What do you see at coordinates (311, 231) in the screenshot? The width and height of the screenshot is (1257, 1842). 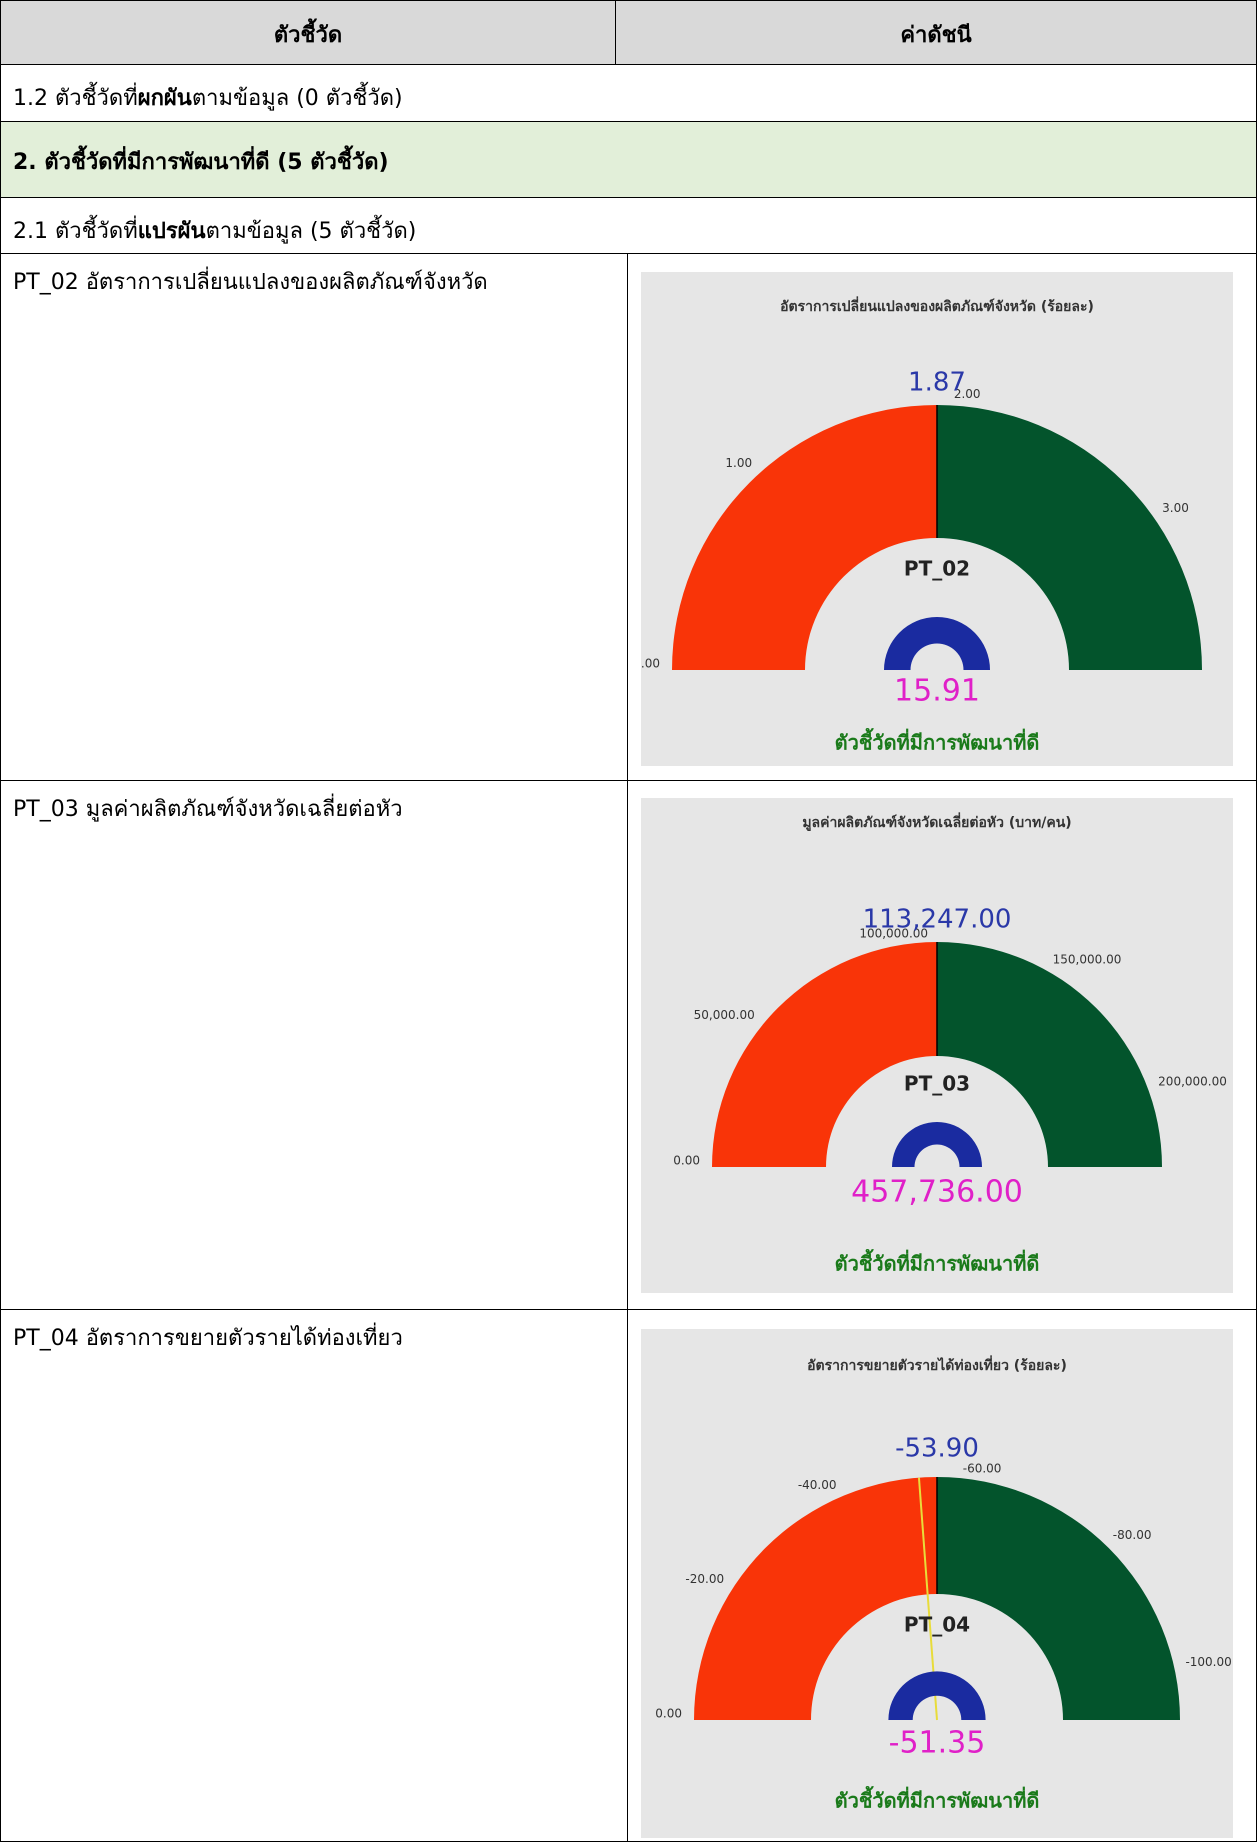 I see `text: ตามข้อมูล (5 ตัวชี้วัด)` at bounding box center [311, 231].